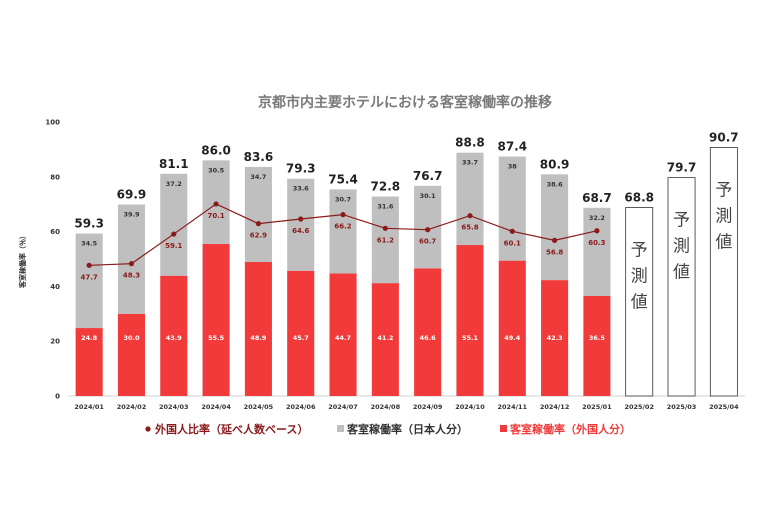  What do you see at coordinates (386, 187) in the screenshot?
I see `total-value-label: 72.8` at bounding box center [386, 187].